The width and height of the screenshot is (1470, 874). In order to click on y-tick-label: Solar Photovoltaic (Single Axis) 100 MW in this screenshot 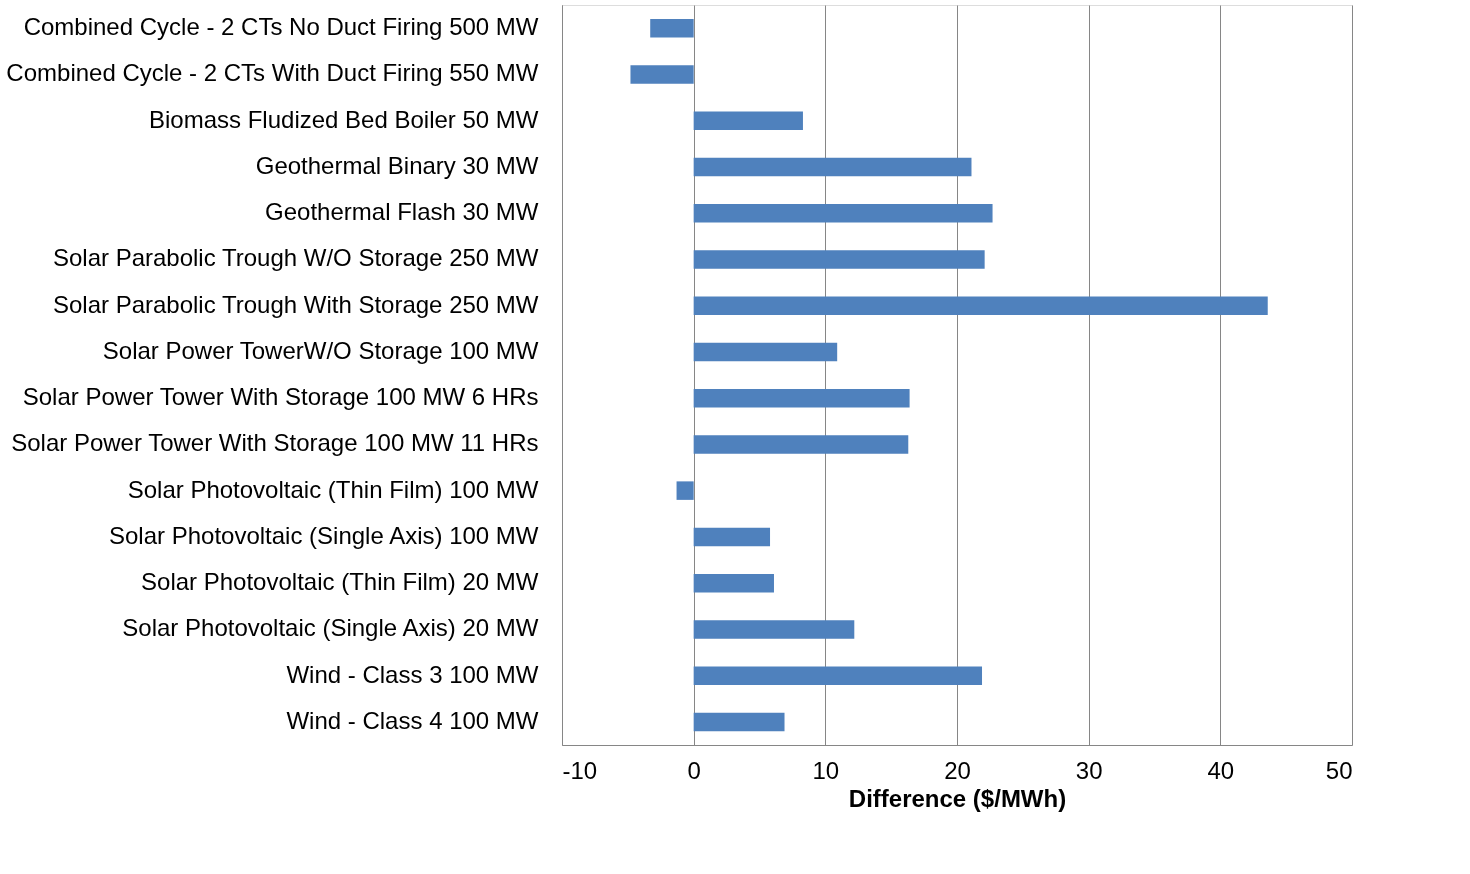, I will do `click(323, 535)`.